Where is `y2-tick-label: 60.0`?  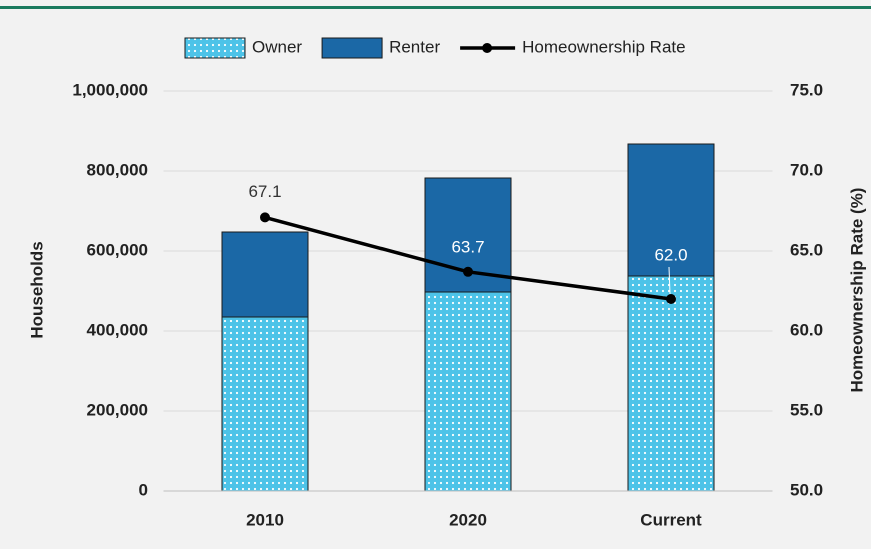
y2-tick-label: 60.0 is located at coordinates (806, 329).